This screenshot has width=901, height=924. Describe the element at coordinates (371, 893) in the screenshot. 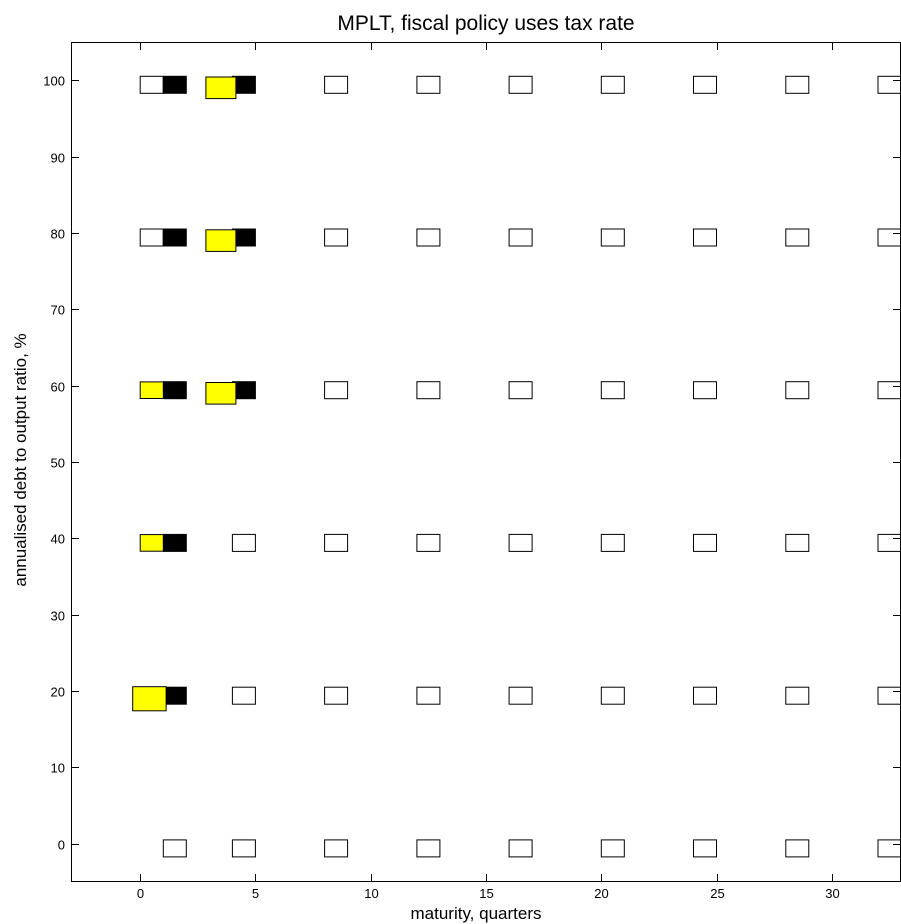

I see `x-tick-label: 10` at that location.